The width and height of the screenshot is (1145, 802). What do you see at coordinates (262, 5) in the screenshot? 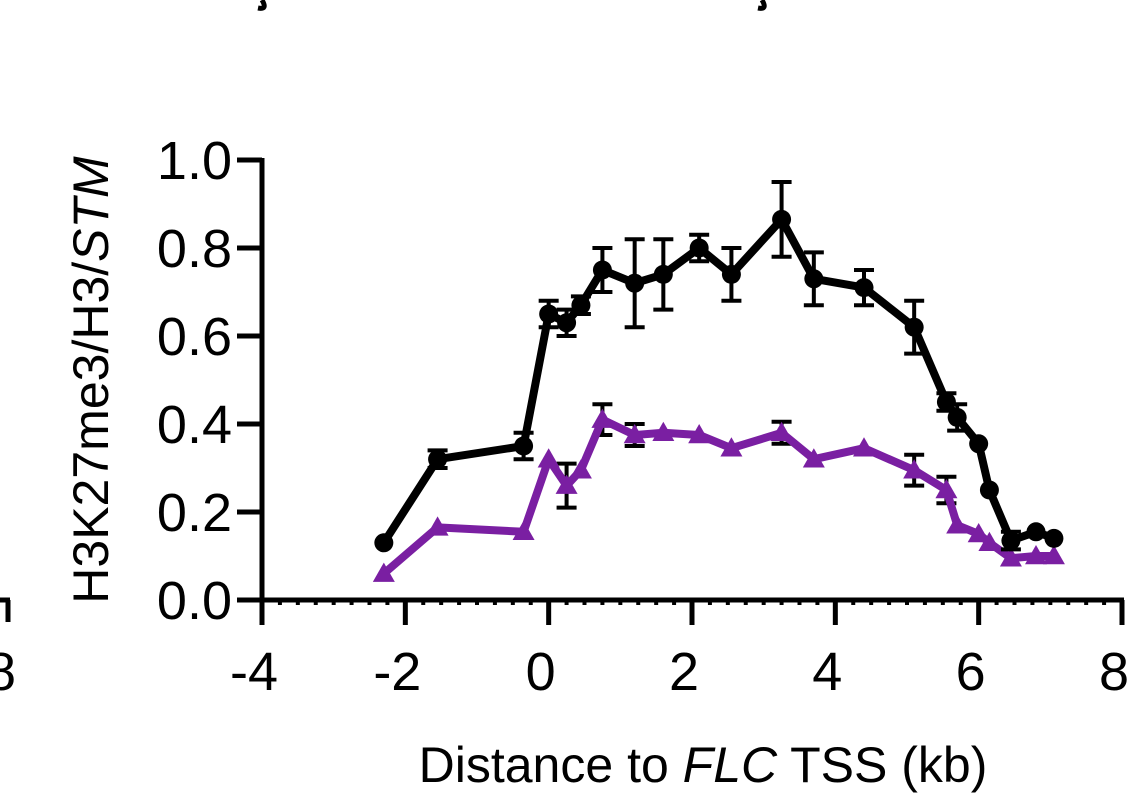
I see `cropped-title-fragment-left` at bounding box center [262, 5].